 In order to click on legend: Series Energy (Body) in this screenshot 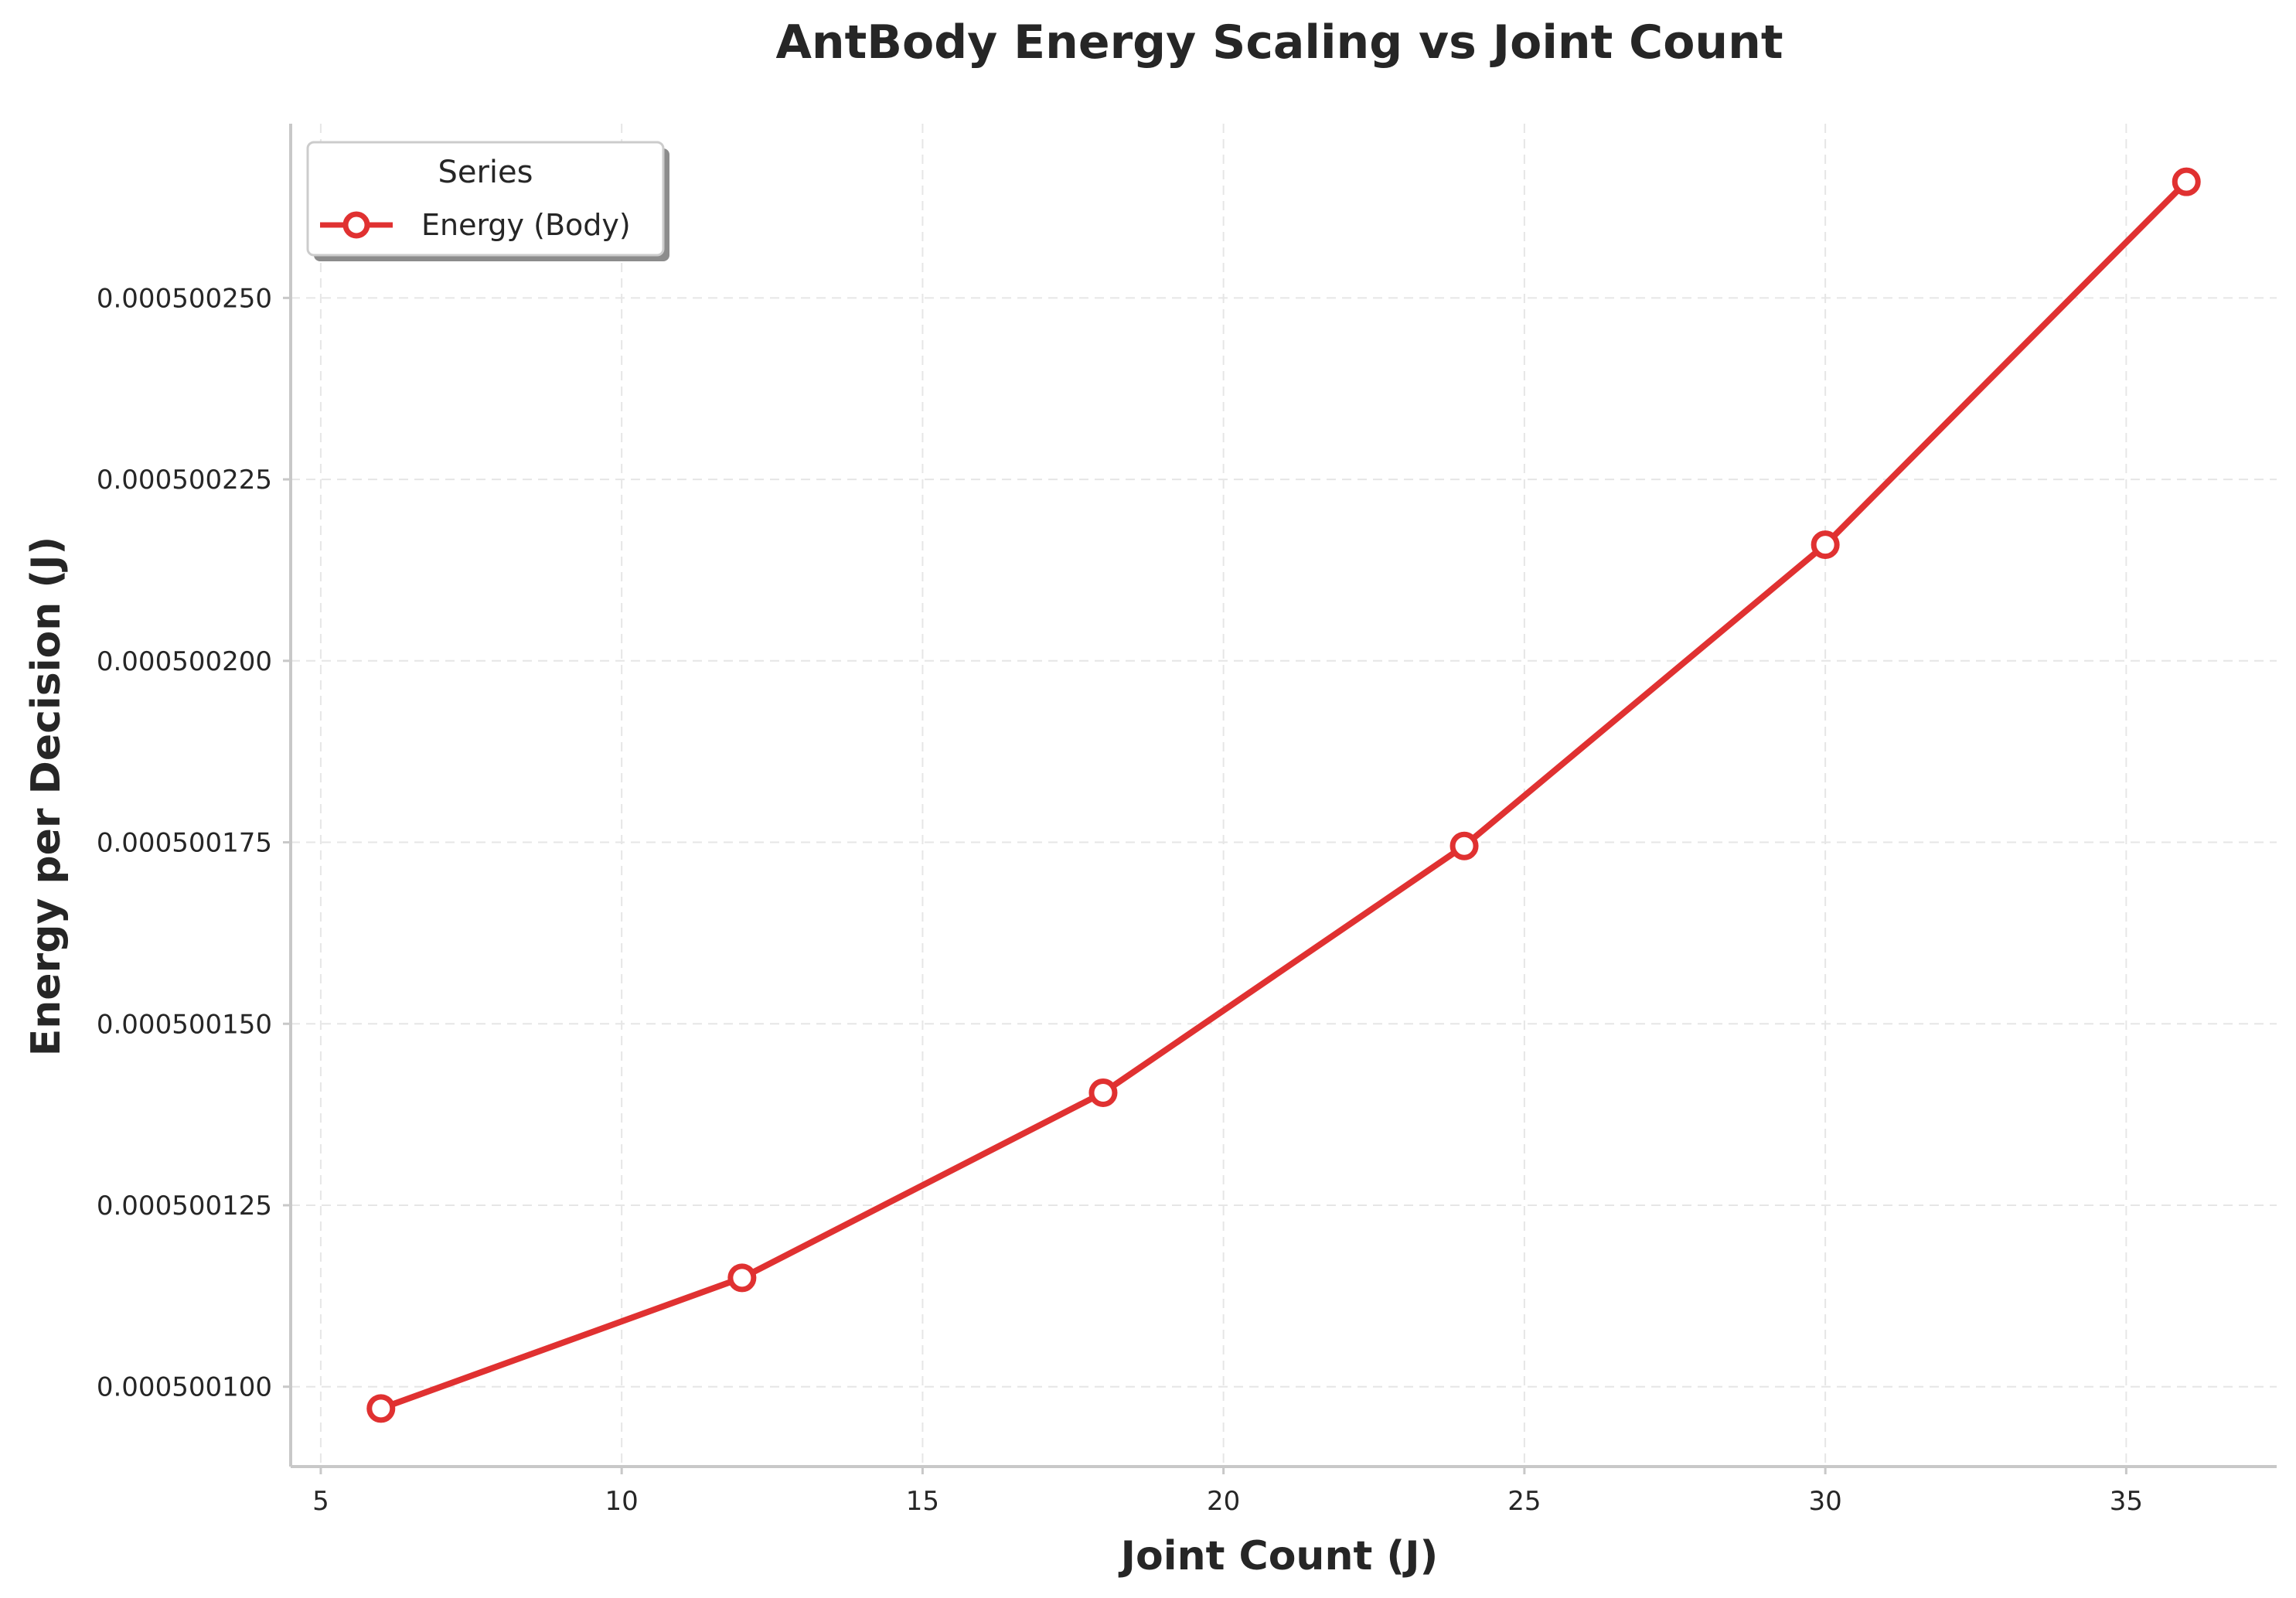, I will do `click(487, 201)`.